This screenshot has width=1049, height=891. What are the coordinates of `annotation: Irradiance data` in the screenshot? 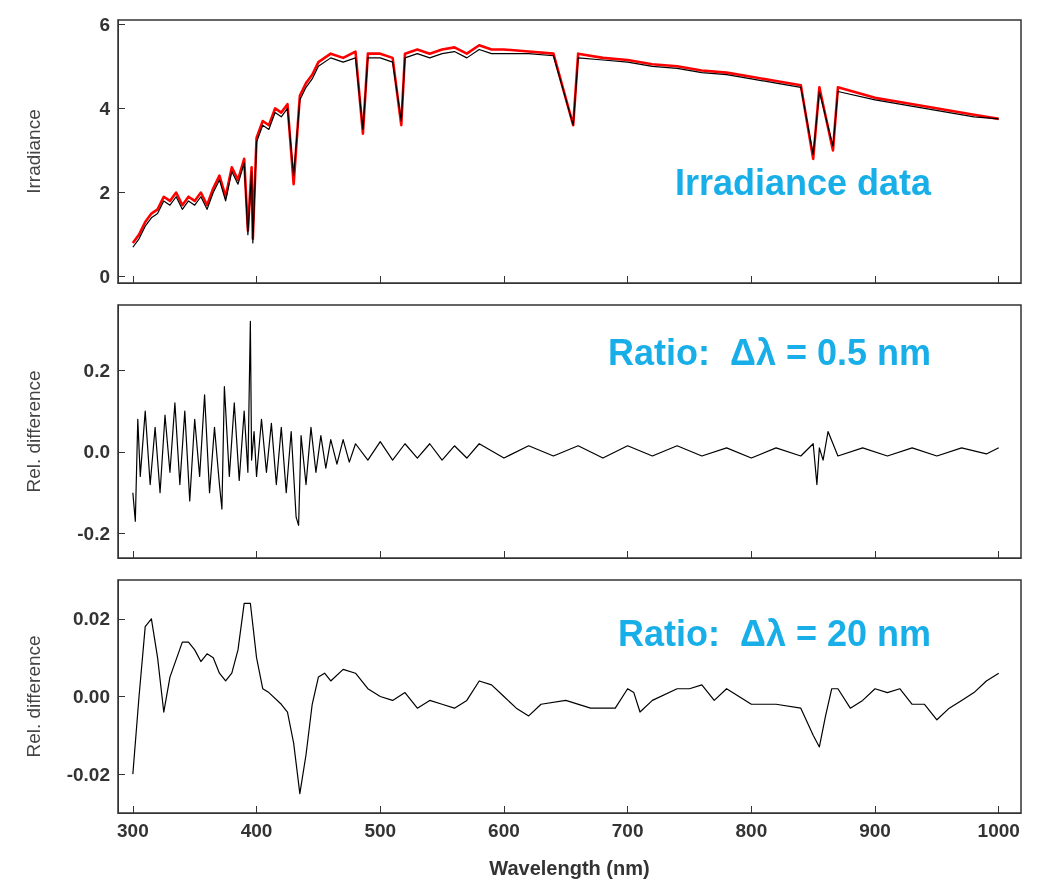 It's located at (803, 183).